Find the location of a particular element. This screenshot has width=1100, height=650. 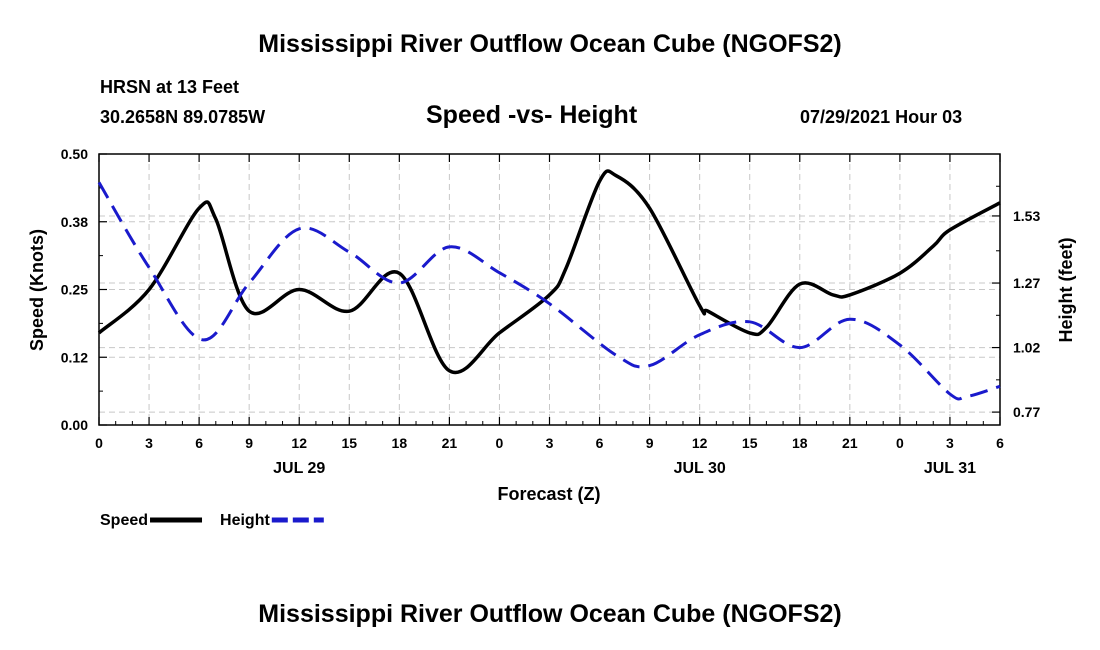

x-axis-label: Forecast (Z) is located at coordinates (548, 494).